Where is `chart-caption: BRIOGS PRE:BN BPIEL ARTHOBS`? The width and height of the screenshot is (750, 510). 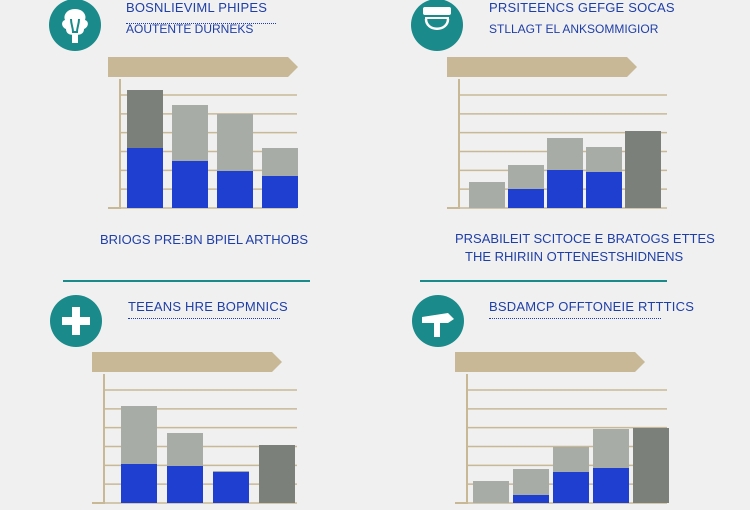
chart-caption: BRIOGS PRE:BN BPIEL ARTHOBS is located at coordinates (204, 239).